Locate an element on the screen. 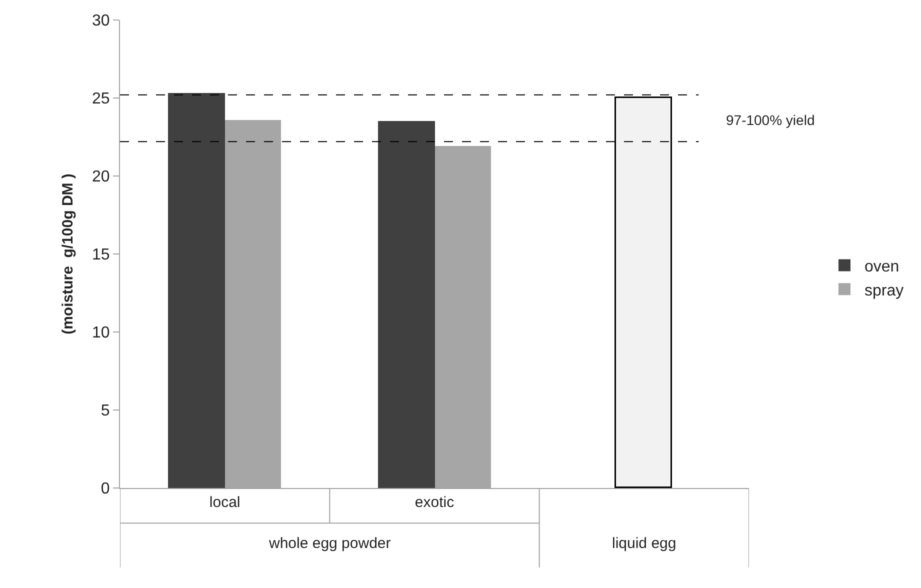 The height and width of the screenshot is (588, 921). y-tick-label: 20 is located at coordinates (101, 177).